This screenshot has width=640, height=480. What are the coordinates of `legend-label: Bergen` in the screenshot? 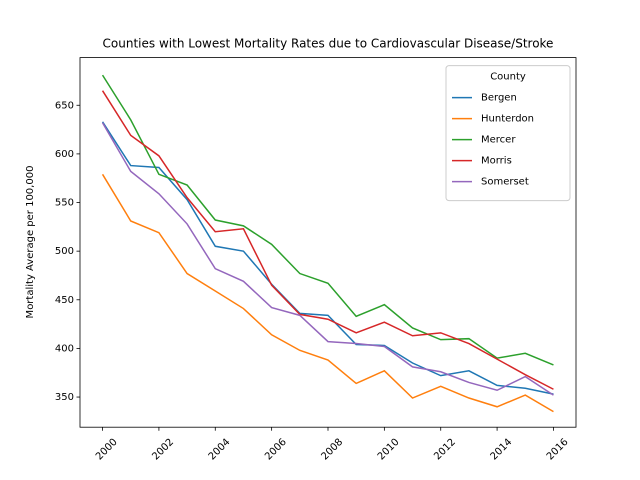 It's located at (499, 98).